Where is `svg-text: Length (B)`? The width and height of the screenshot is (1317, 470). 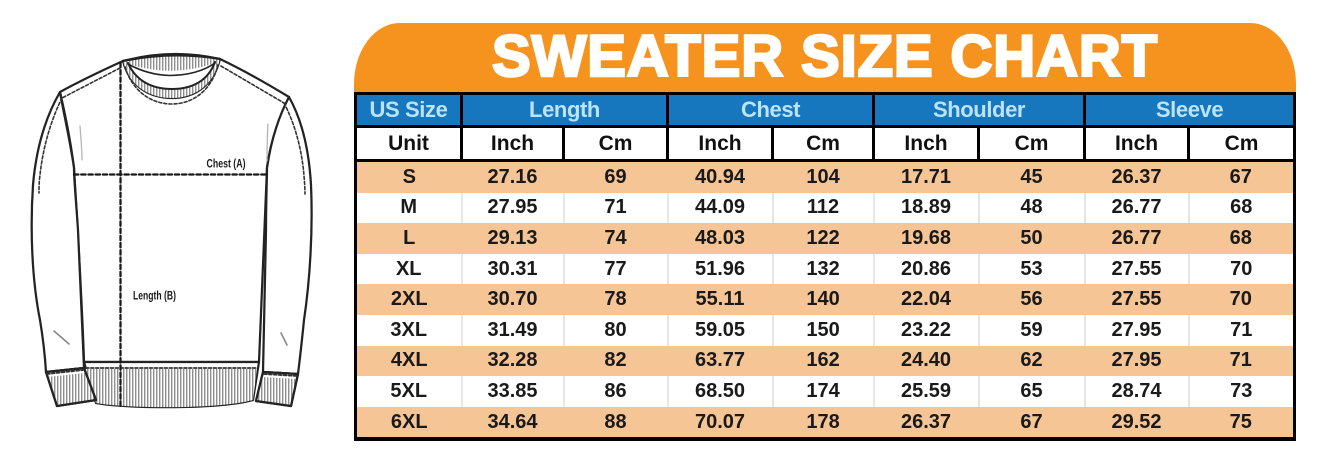 svg-text: Length (B) is located at coordinates (154, 296).